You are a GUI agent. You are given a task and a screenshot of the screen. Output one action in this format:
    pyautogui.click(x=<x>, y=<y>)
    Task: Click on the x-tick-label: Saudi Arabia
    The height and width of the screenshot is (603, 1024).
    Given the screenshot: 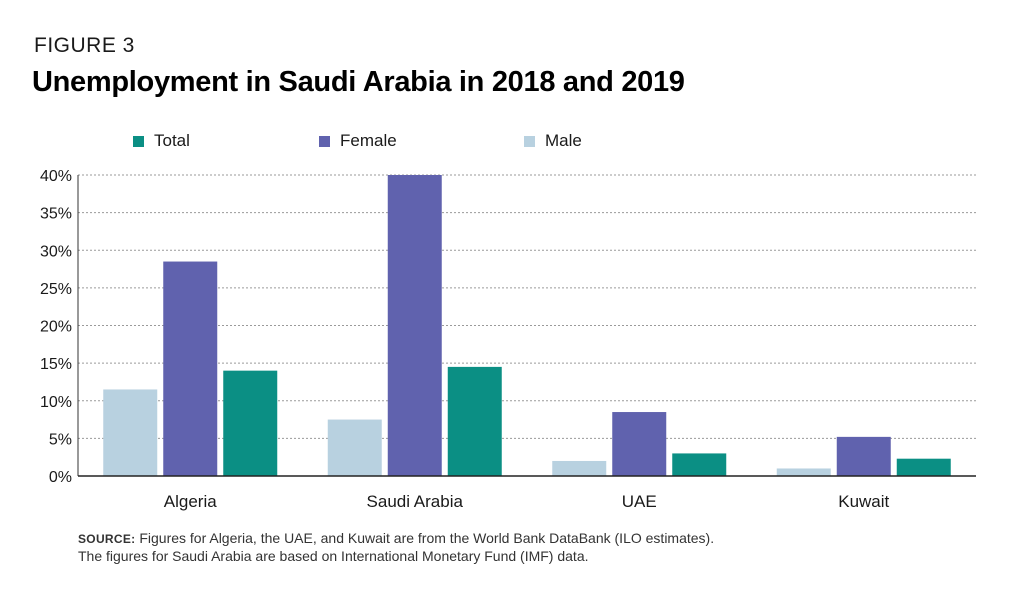 What is the action you would take?
    pyautogui.click(x=415, y=501)
    